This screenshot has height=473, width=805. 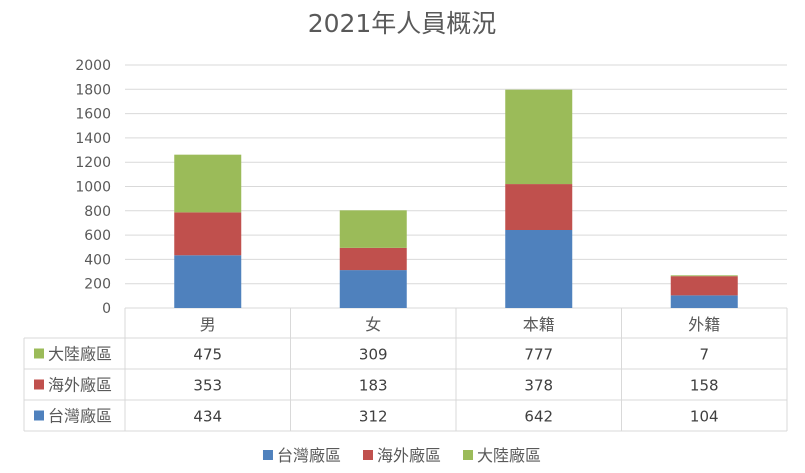 I want to click on y-tick-label: 1000, so click(x=93, y=188).